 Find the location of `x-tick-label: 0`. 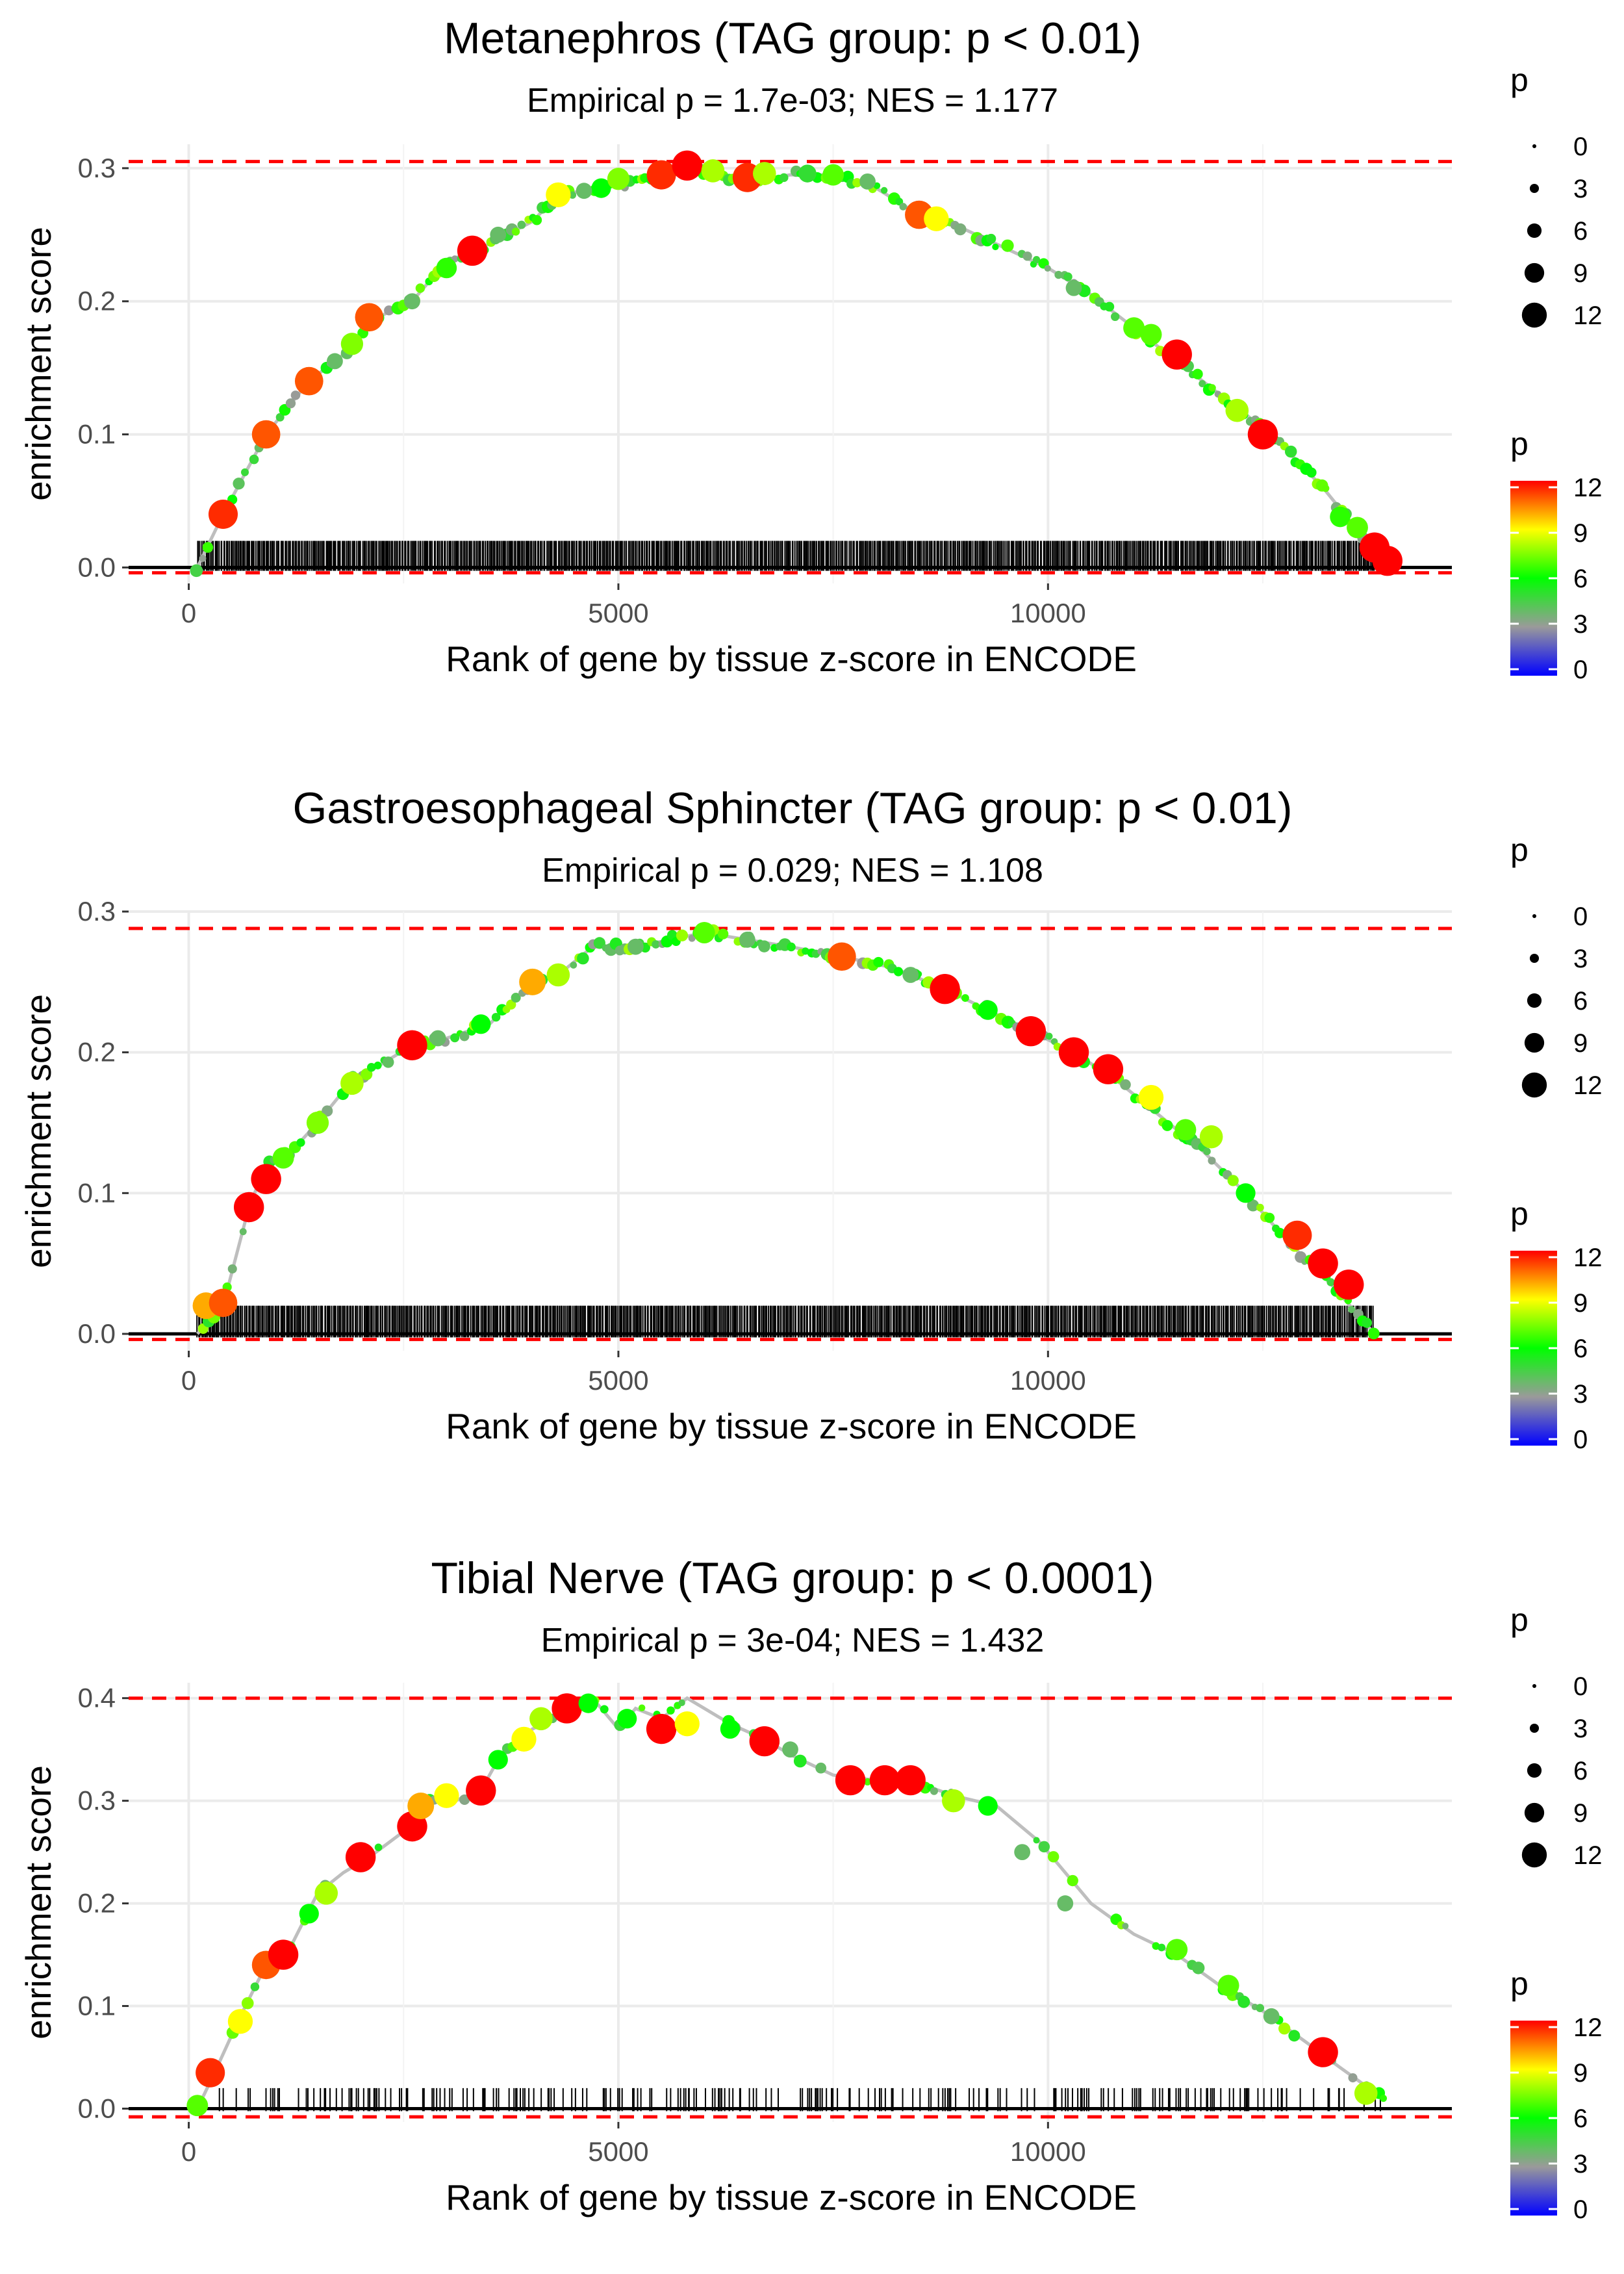

x-tick-label: 0 is located at coordinates (188, 1380).